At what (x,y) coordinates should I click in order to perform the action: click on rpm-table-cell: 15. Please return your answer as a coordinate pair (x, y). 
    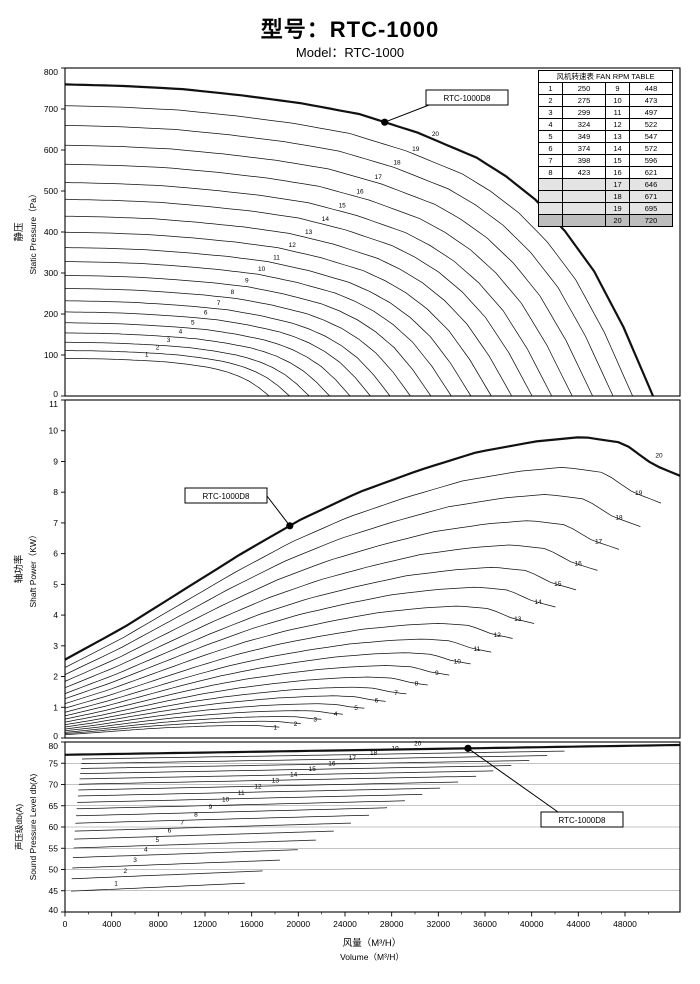
    Looking at the image, I should click on (617, 160).